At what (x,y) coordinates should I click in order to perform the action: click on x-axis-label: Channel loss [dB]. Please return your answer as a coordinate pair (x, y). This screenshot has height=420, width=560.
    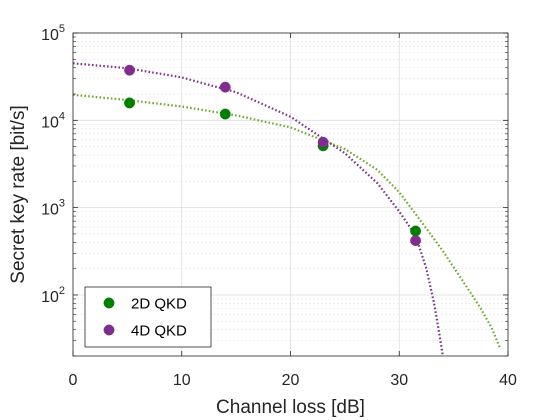
    Looking at the image, I should click on (290, 407).